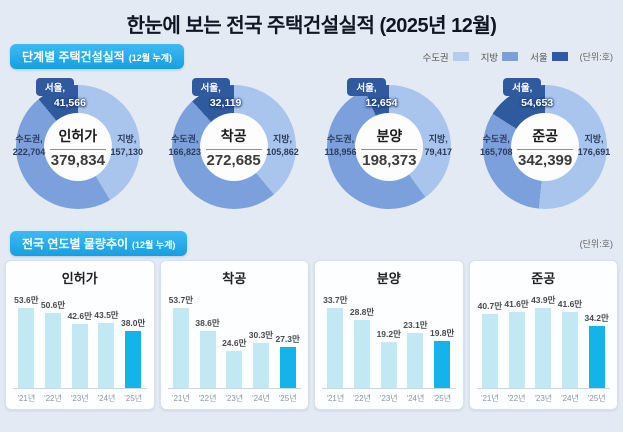  Describe the element at coordinates (545, 147) in the screenshot. I see `donut-center: 준공 342,399` at that location.